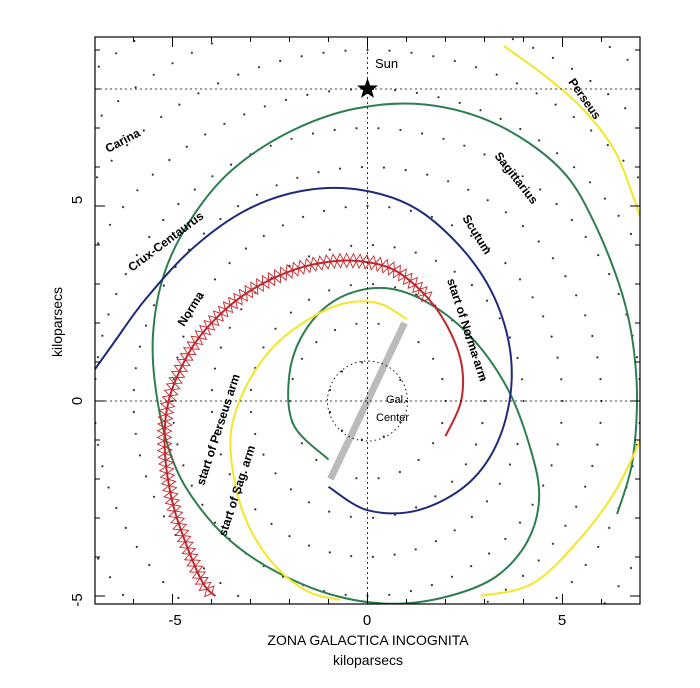  I want to click on x-tick-label-5: 5, so click(562, 620).